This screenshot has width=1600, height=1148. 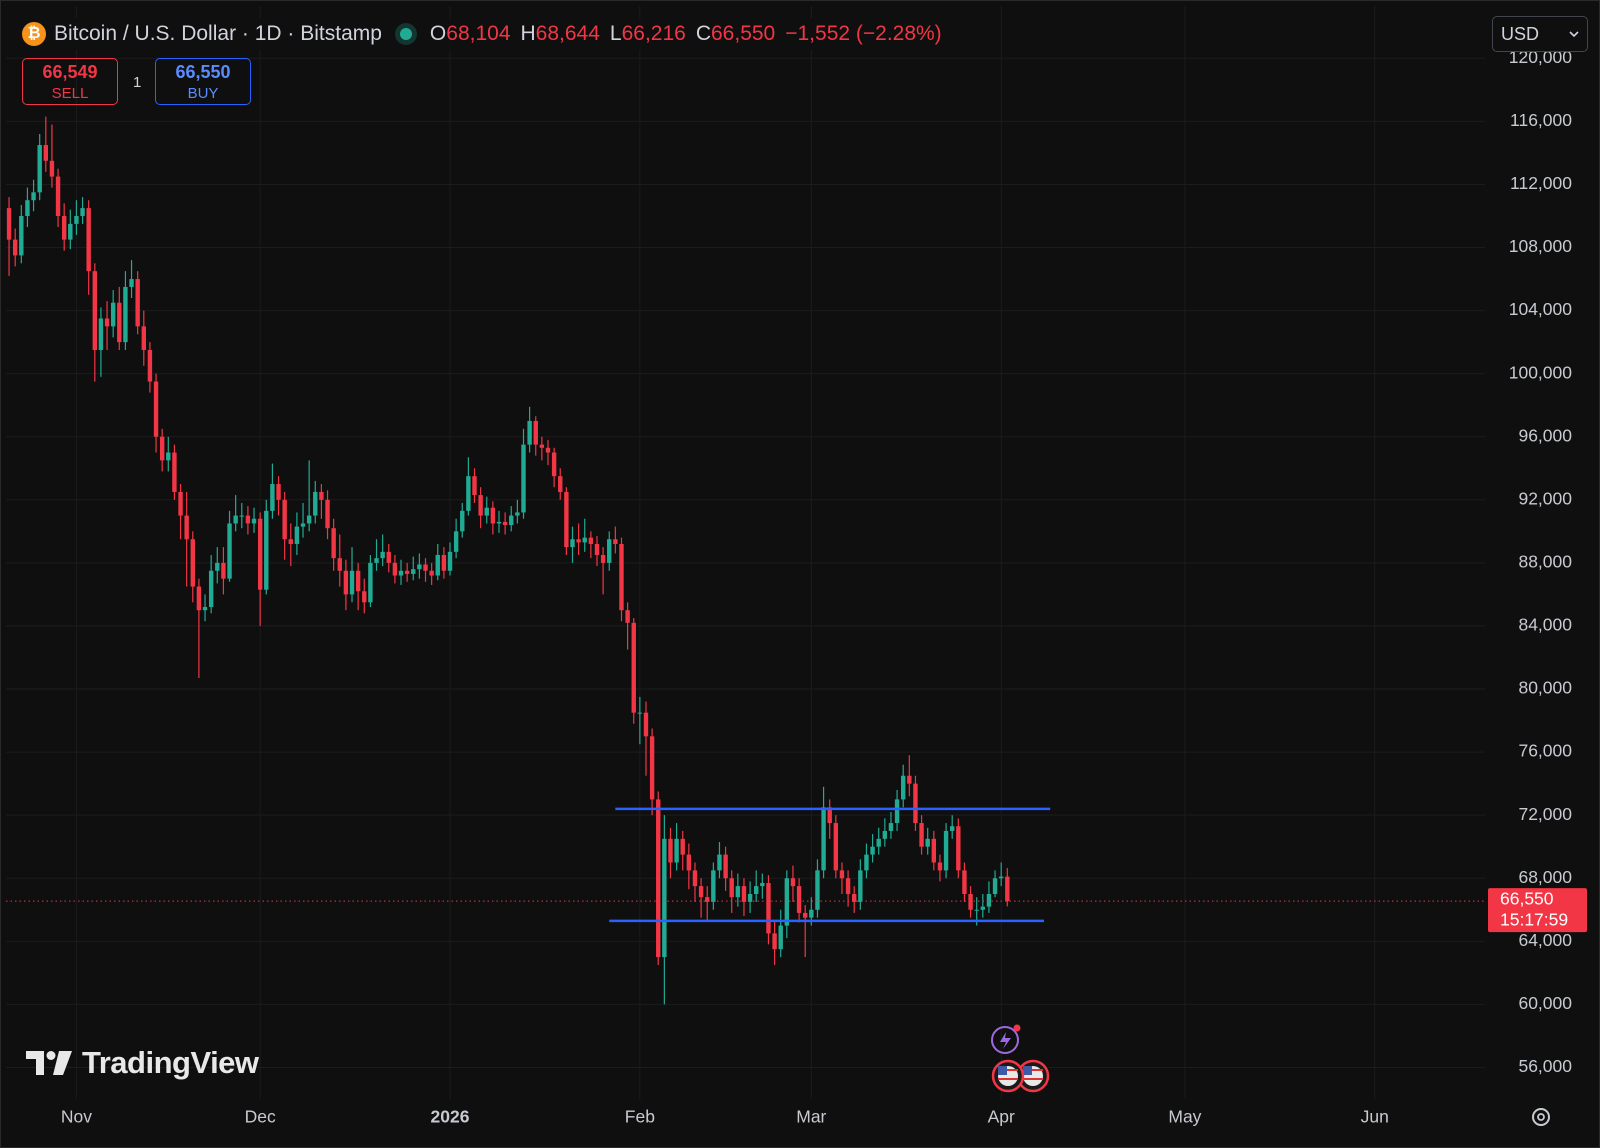 I want to click on y-tick-label: 104,000, so click(x=1541, y=309).